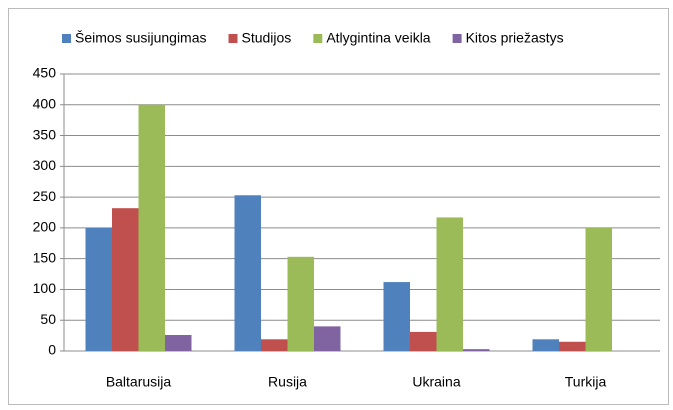  I want to click on x-tick-label: Turkija, so click(586, 382).